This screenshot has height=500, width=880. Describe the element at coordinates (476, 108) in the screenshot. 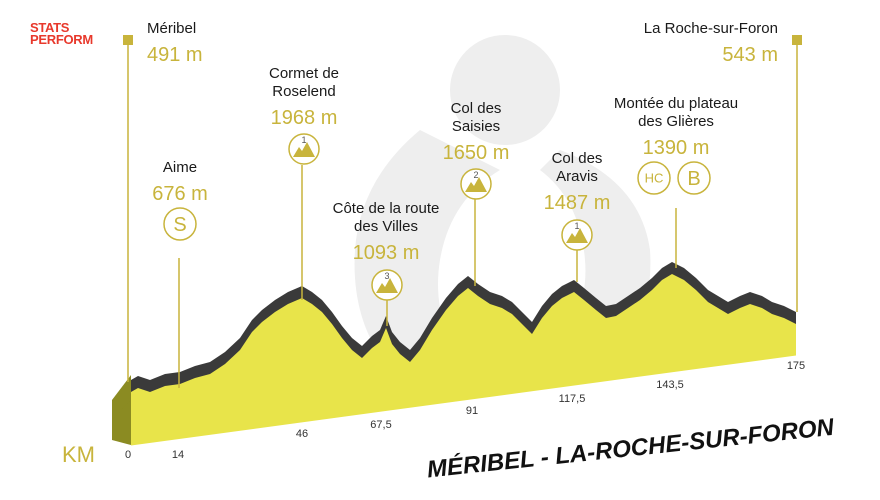

I see `climb-saisies-name: Col des` at that location.